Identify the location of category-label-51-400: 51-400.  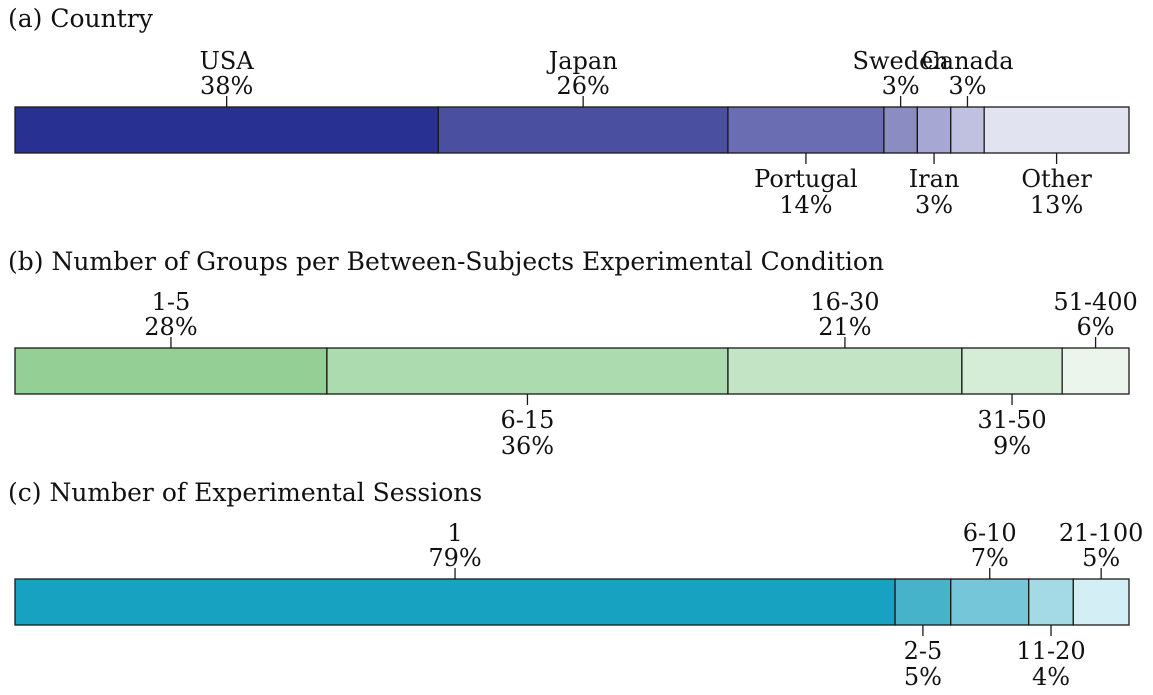
(1095, 302).